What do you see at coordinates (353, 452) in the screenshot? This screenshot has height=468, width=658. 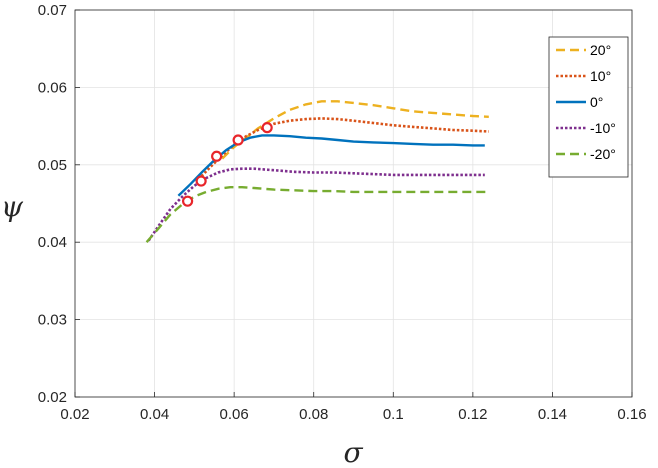 I see `x-axis-label: σ` at bounding box center [353, 452].